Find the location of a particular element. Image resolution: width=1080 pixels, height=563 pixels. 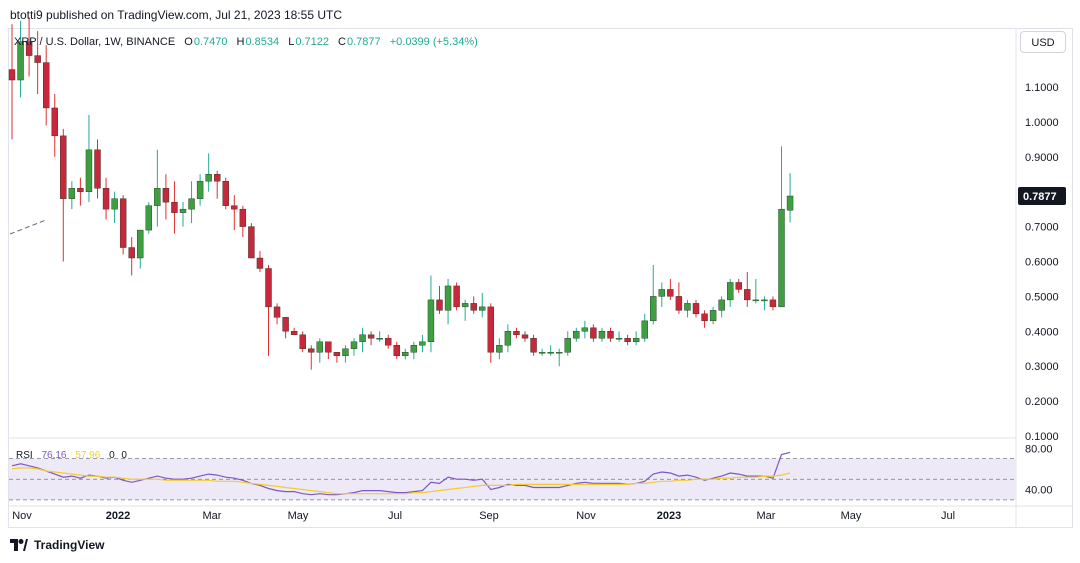

close-value: 0.7877 is located at coordinates (364, 42).